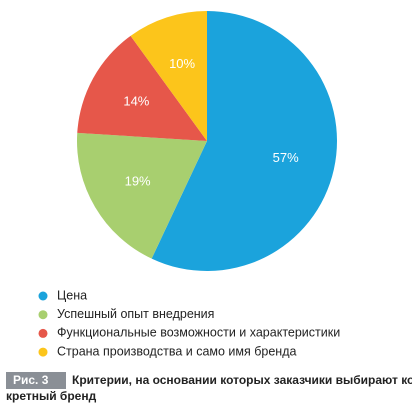 The width and height of the screenshot is (412, 406). Describe the element at coordinates (176, 351) in the screenshot. I see `legend-text: Страна производства и само имя бренда` at that location.